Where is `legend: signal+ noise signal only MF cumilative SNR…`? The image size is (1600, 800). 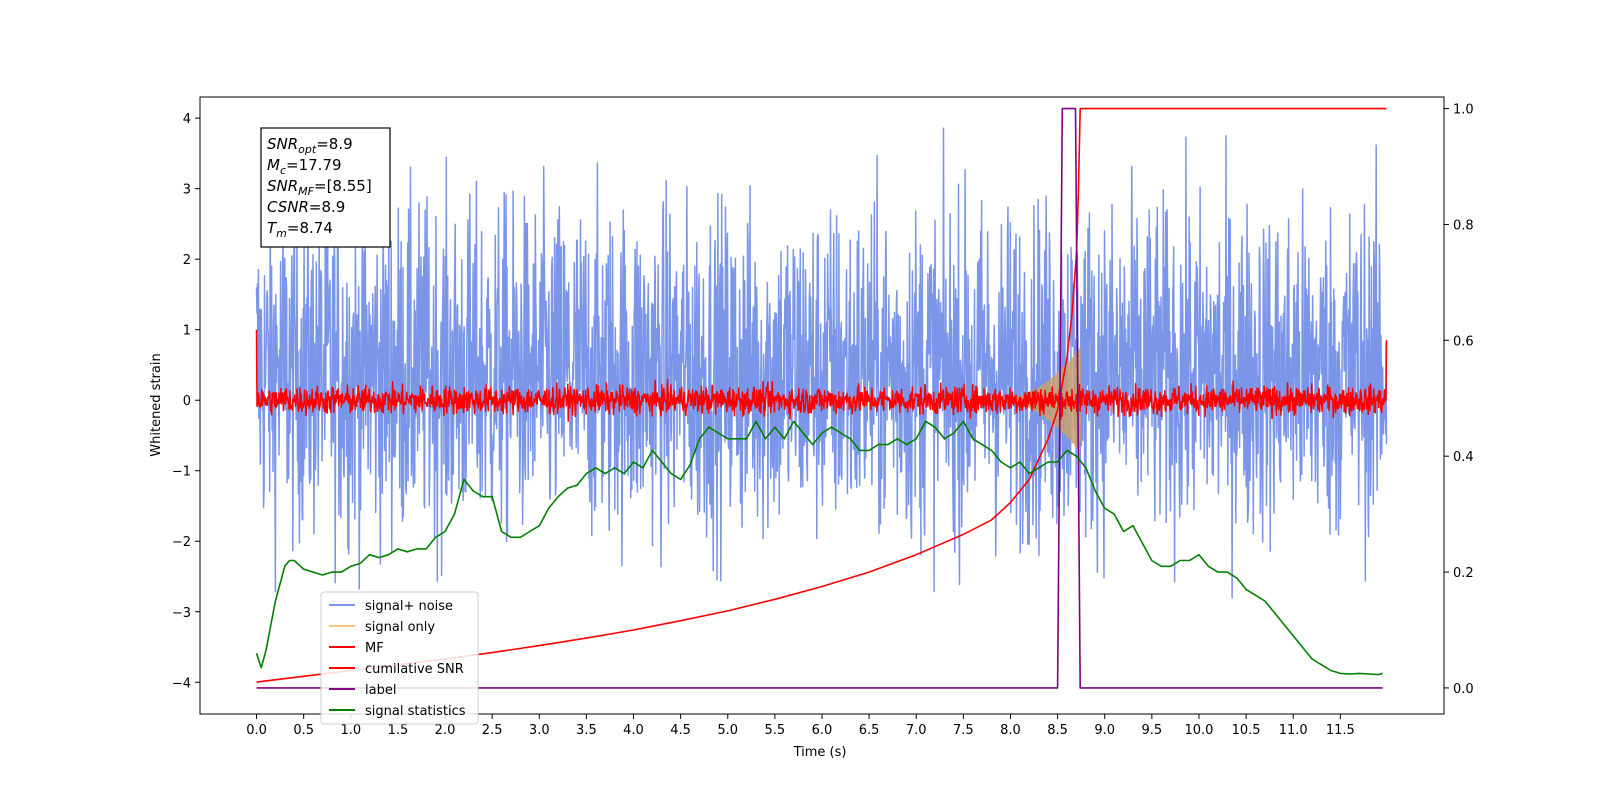 legend: signal+ noise signal only MF cumilative SNR… is located at coordinates (399, 658).